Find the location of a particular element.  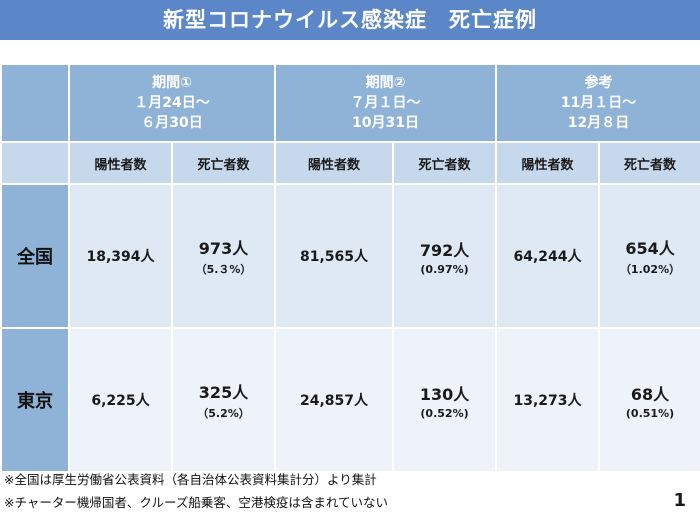

death-count: 654人 is located at coordinates (650, 248).